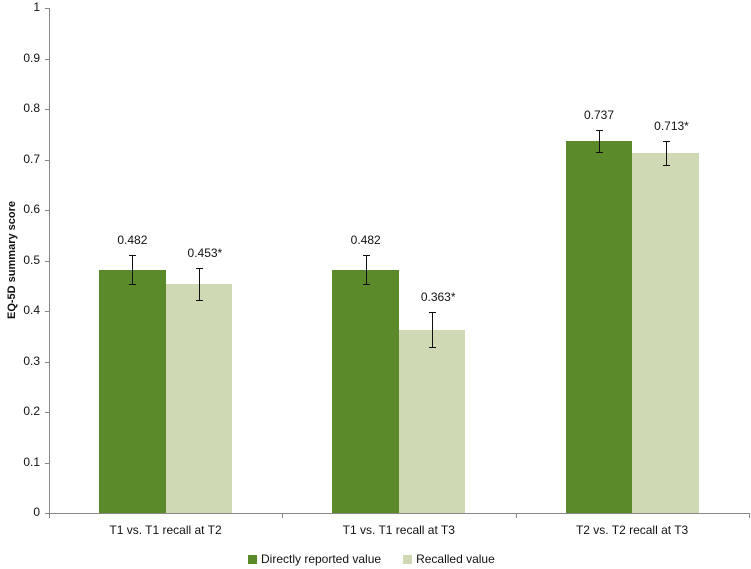 The width and height of the screenshot is (751, 569). What do you see at coordinates (252, 559) in the screenshot?
I see `legend-swatch-directly-reported` at bounding box center [252, 559].